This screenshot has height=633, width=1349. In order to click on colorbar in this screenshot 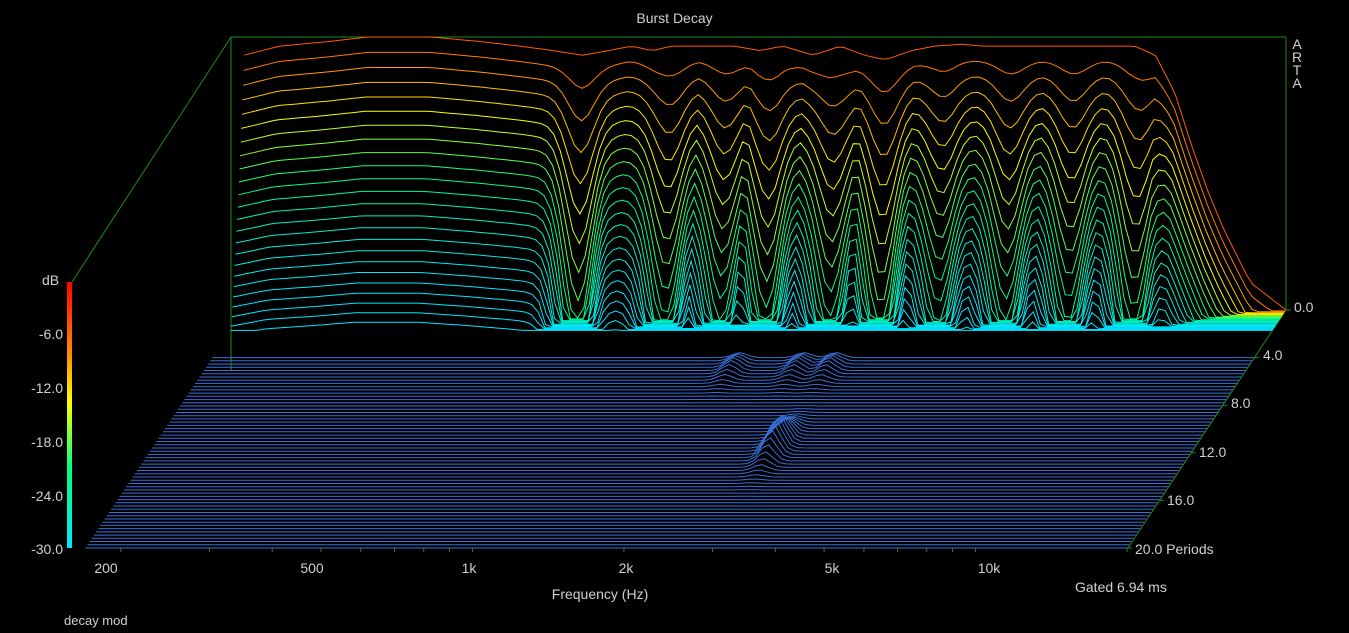, I will do `click(69, 415)`.